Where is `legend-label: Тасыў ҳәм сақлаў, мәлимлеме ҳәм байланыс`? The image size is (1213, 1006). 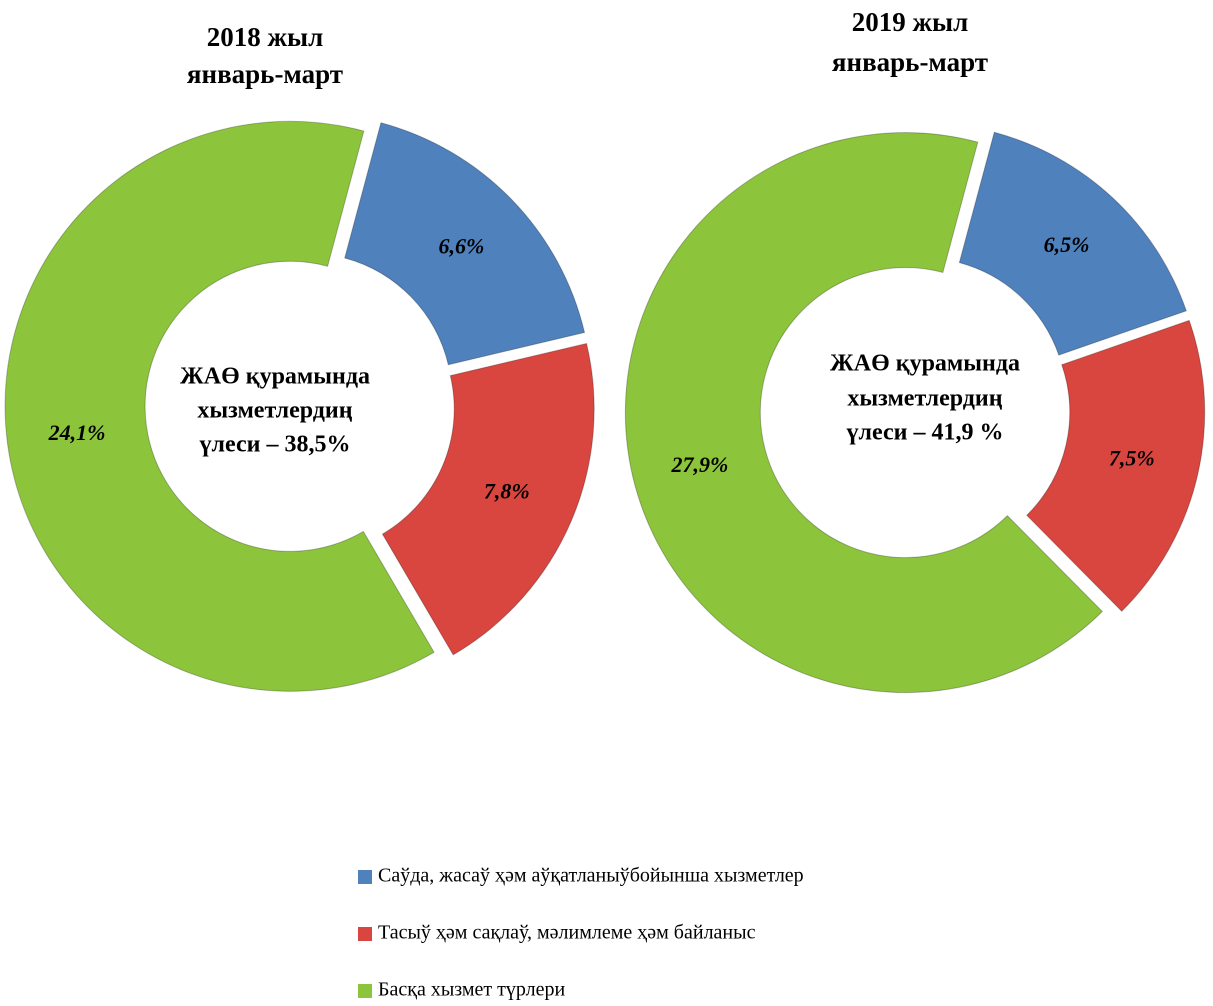 legend-label: Тасыў ҳәм сақлаў, мәлимлеме ҳәм байланыс is located at coordinates (567, 933).